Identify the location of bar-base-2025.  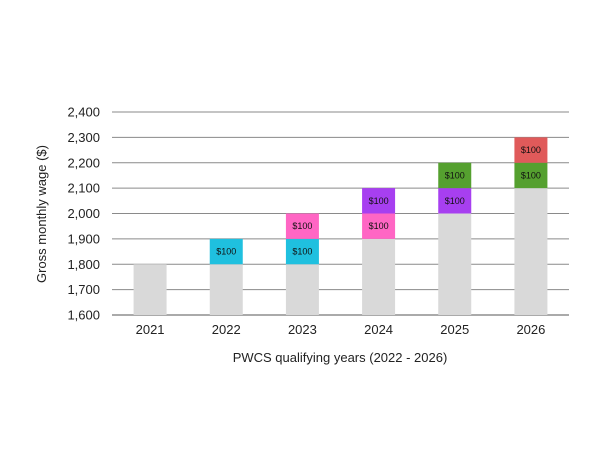
(455, 264).